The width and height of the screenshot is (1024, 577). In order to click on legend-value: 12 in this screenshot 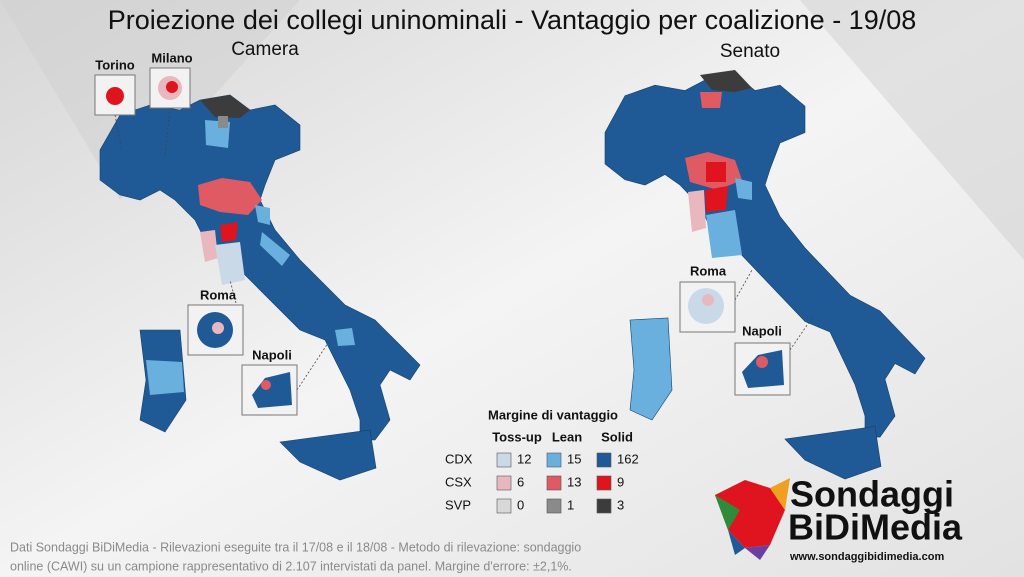, I will do `click(524, 458)`.